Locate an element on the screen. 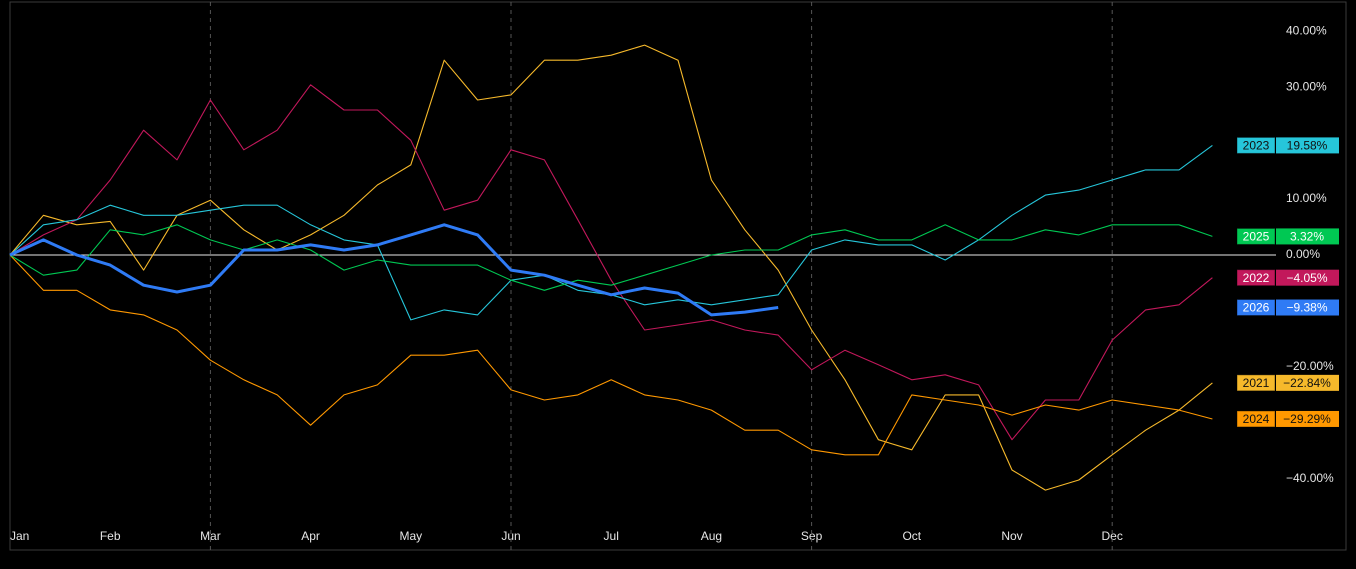 The height and width of the screenshot is (569, 1356). end-badge: 2026 −9.38% is located at coordinates (1287, 308).